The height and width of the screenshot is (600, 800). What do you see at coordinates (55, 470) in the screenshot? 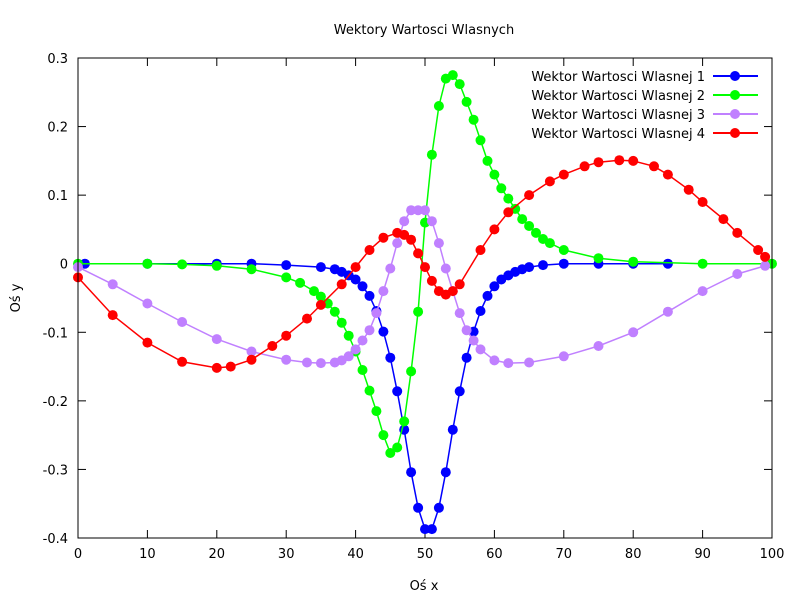
I see `y-tick-label: -0.3` at bounding box center [55, 470].